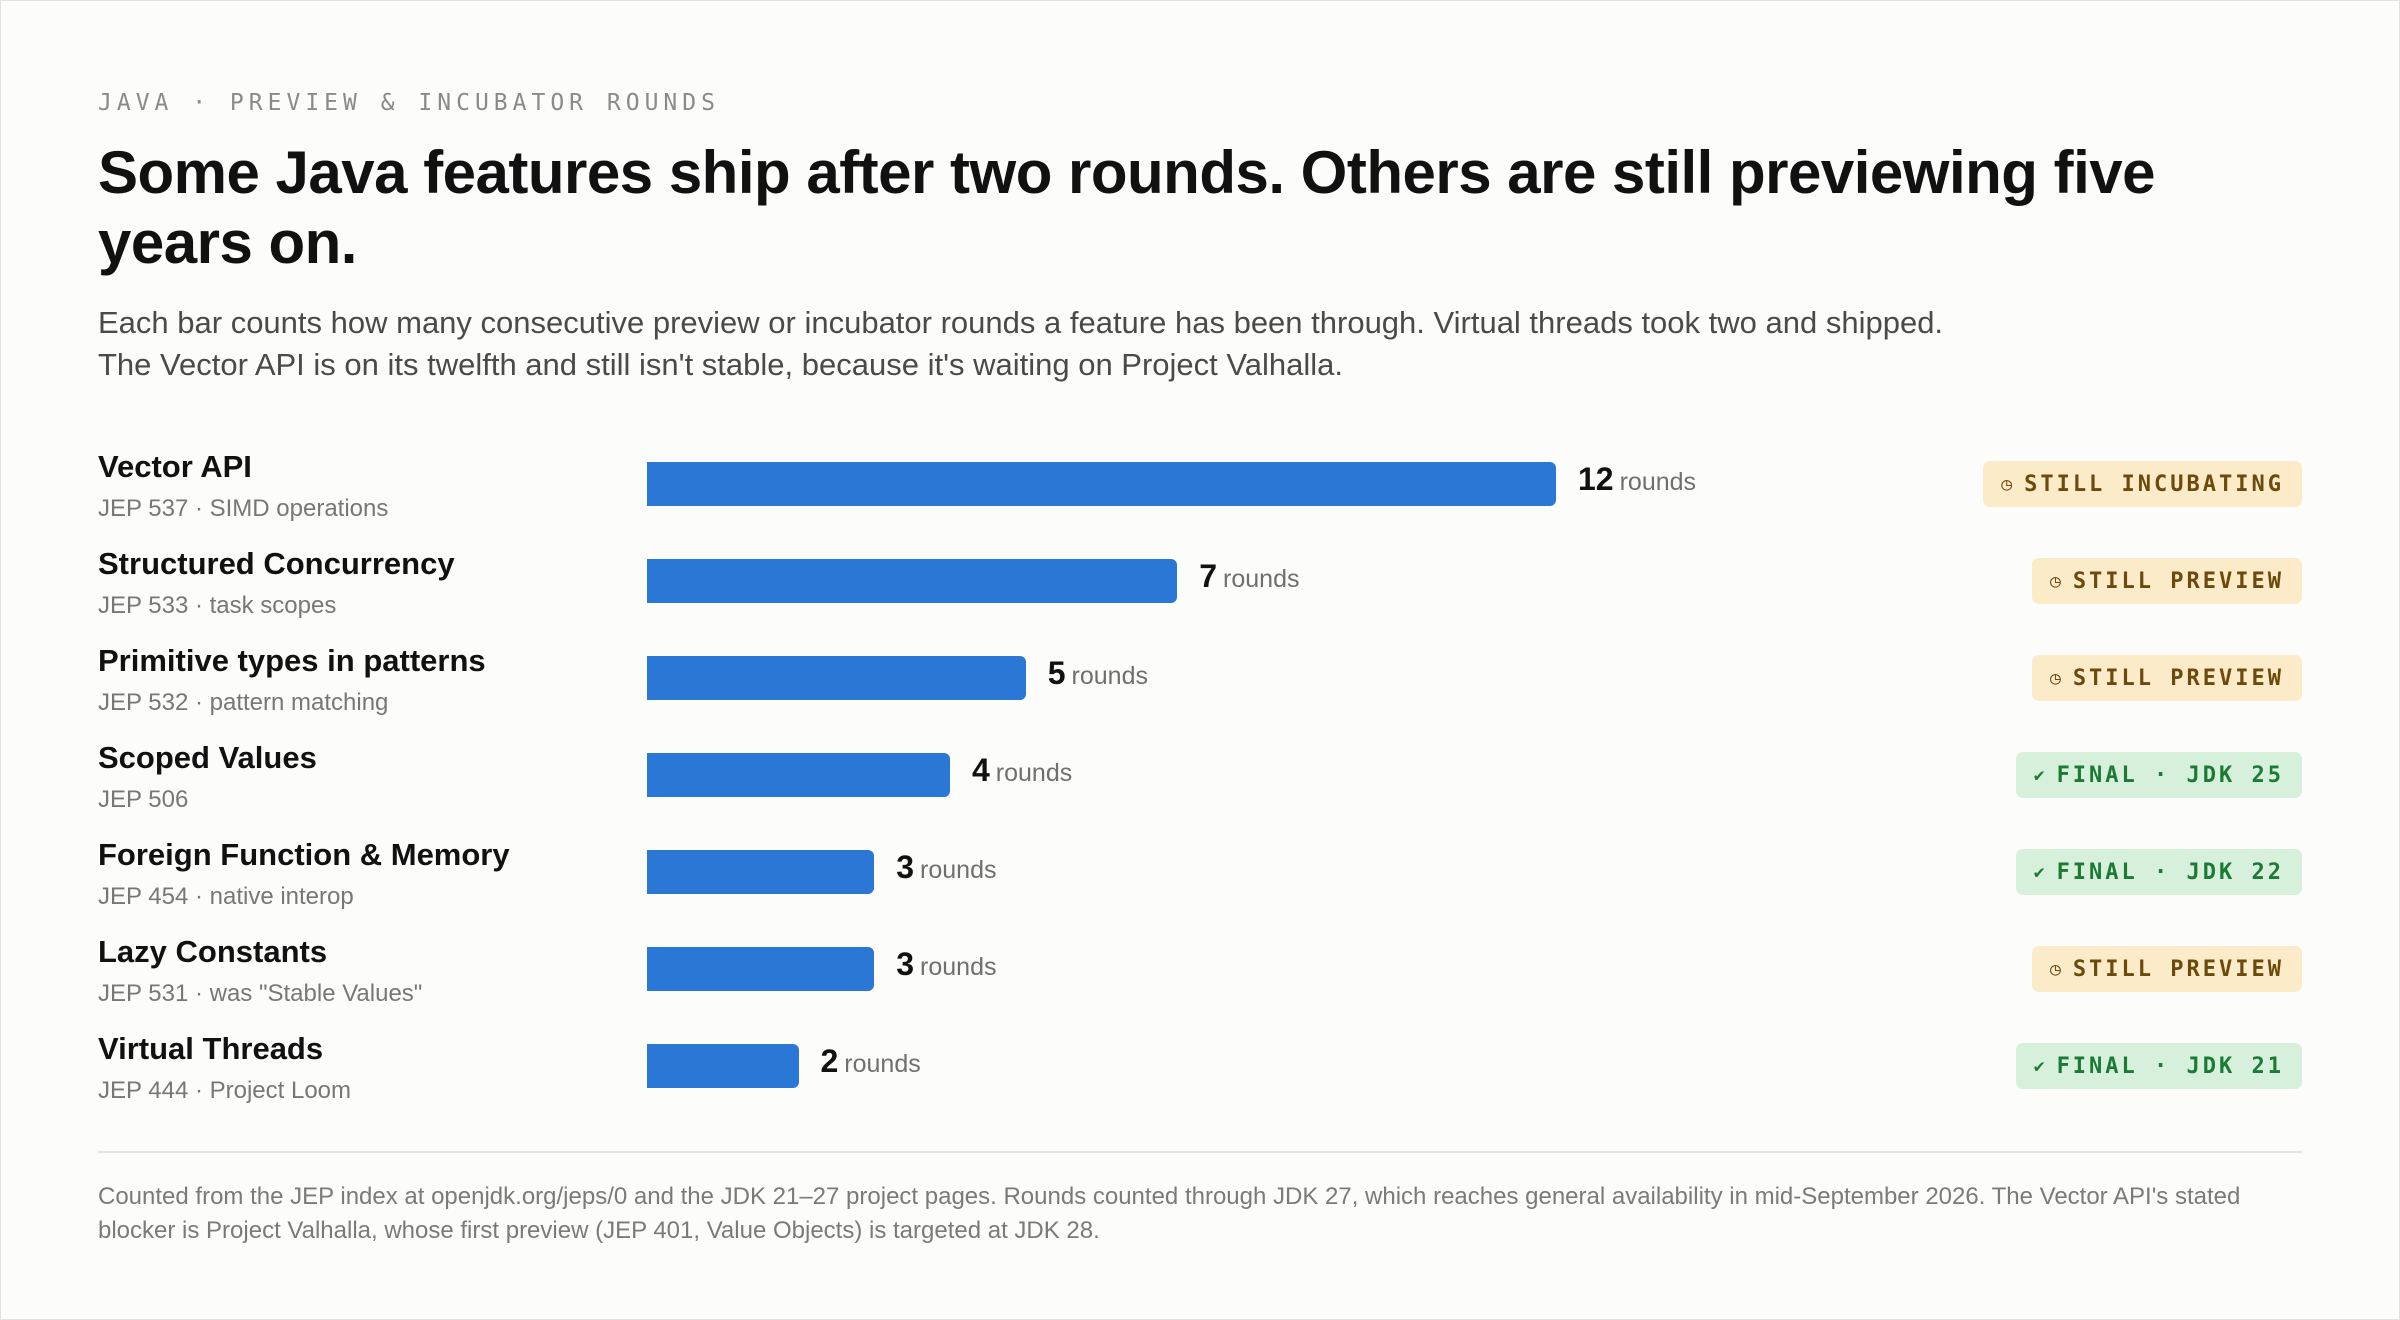  What do you see at coordinates (1056, 673) in the screenshot?
I see `data-label-value: 5` at bounding box center [1056, 673].